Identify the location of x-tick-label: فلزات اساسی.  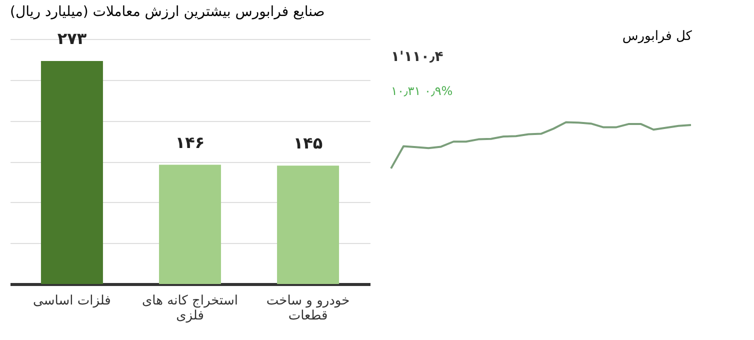
(72, 301).